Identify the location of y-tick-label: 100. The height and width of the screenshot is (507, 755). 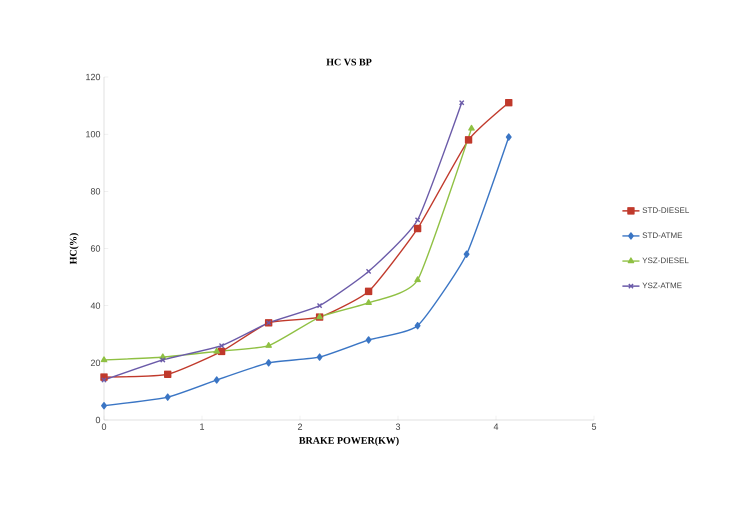
(93, 134).